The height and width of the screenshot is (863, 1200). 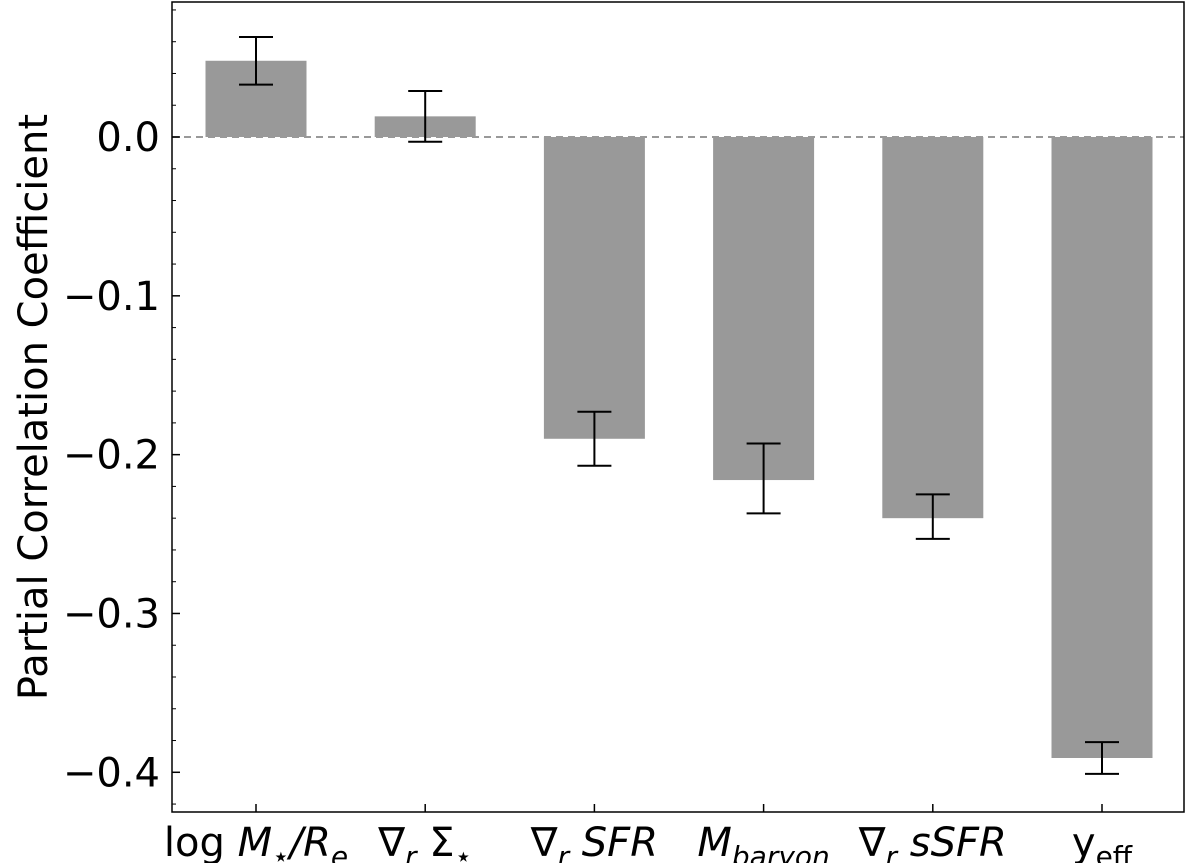 What do you see at coordinates (424, 841) in the screenshot?
I see `x-tick-label-1: ∇r Σ⋆` at bounding box center [424, 841].